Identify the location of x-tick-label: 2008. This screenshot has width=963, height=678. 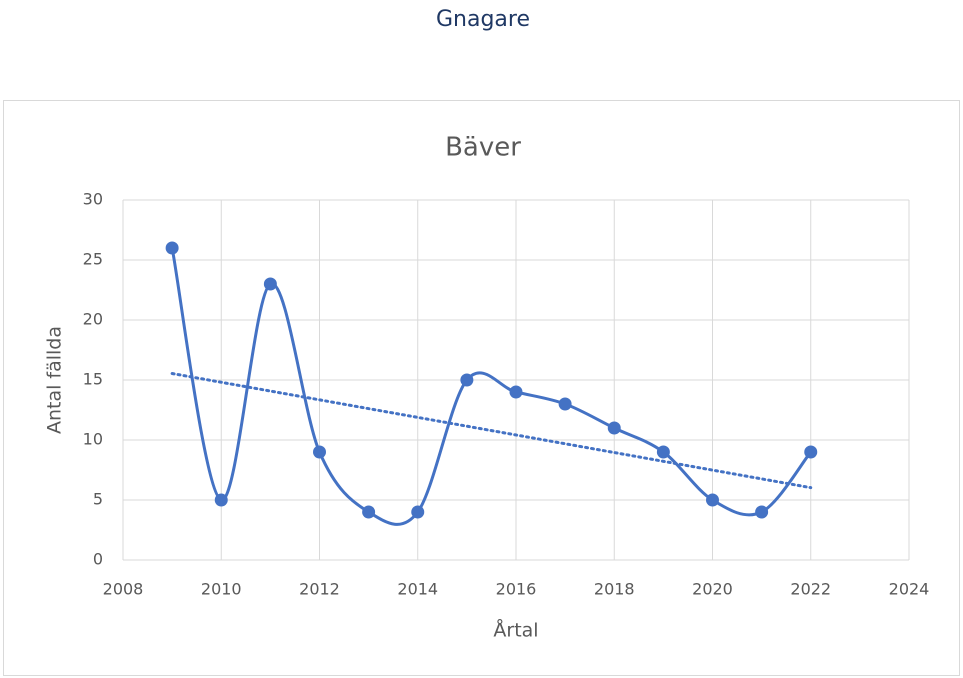
(123, 589).